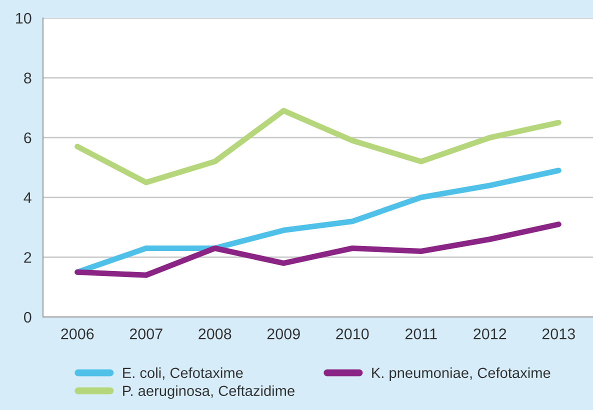  Describe the element at coordinates (28, 78) in the screenshot. I see `y-tick-label: 8` at that location.